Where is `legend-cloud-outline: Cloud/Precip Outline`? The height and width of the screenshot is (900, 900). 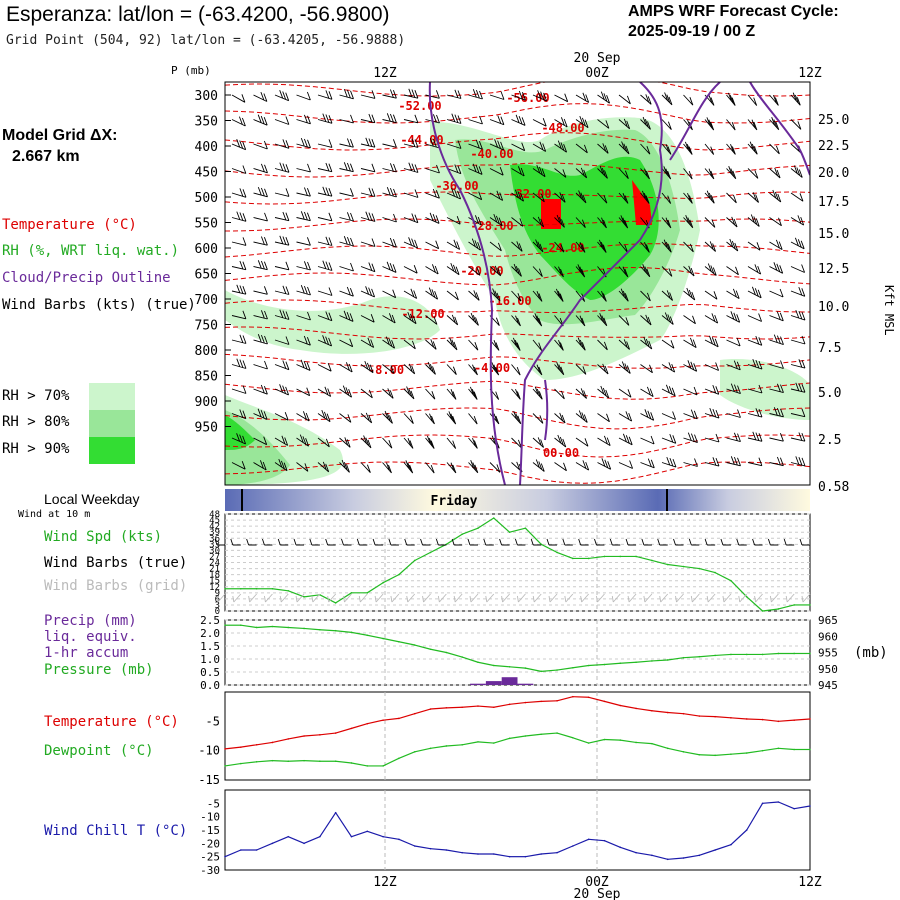 legend-cloud-outline: Cloud/Precip Outline is located at coordinates (86, 278).